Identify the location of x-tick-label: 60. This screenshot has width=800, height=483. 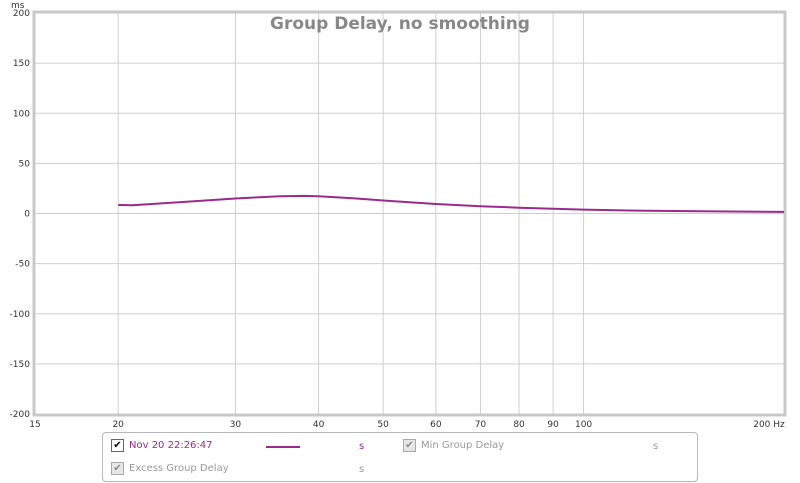
(436, 425).